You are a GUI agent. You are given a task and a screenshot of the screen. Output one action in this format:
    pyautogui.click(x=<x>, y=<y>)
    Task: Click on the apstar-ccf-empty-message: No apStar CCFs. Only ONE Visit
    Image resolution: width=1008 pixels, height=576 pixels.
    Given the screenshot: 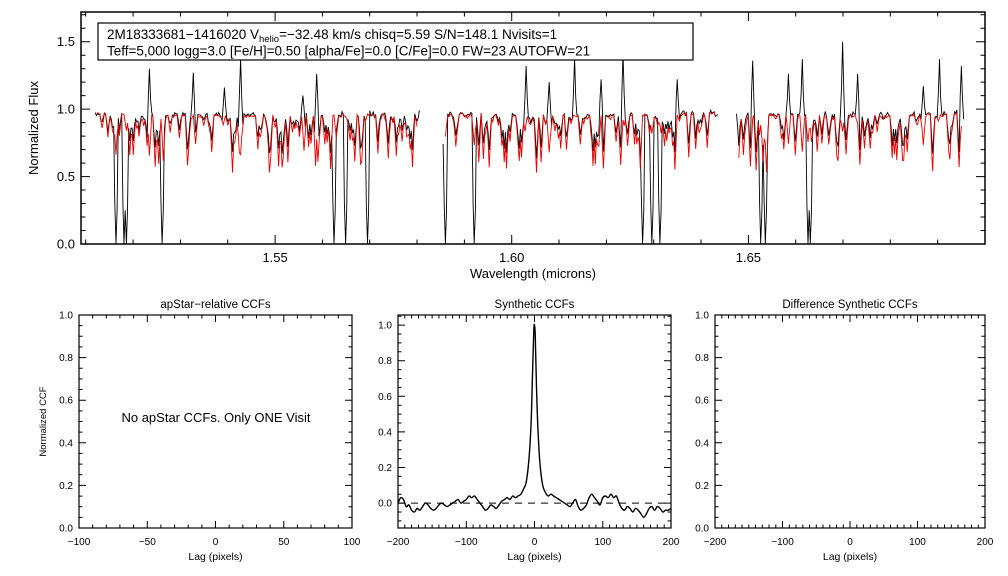 What is the action you would take?
    pyautogui.click(x=215, y=417)
    